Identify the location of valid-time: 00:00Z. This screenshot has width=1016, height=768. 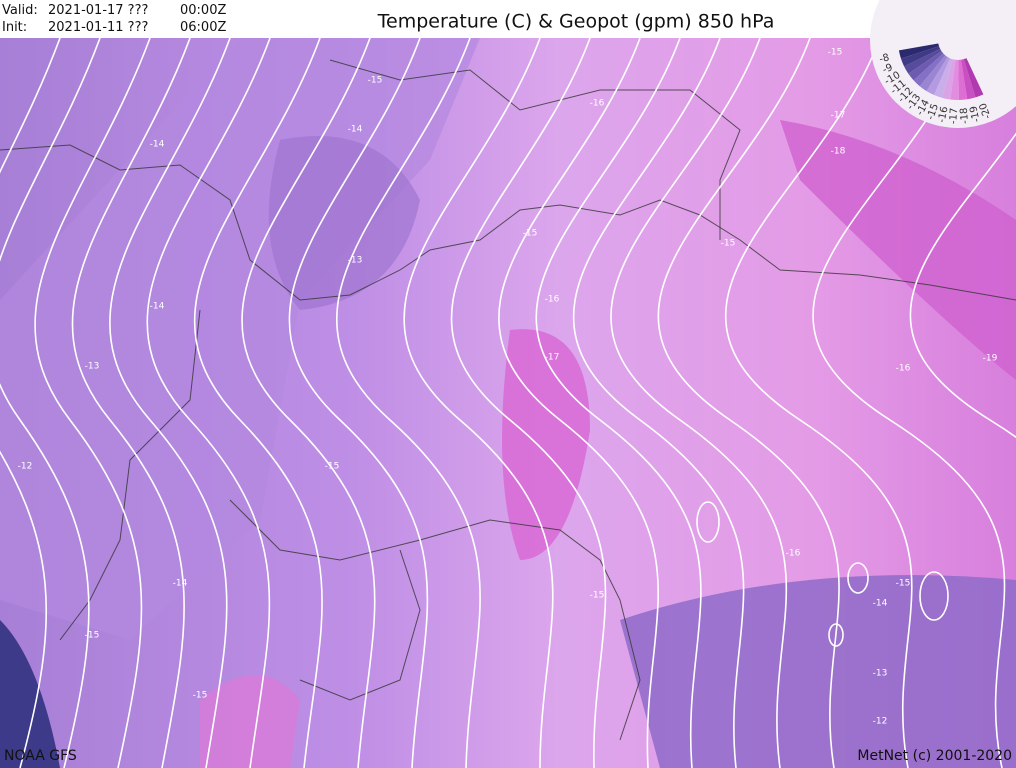
(203, 10).